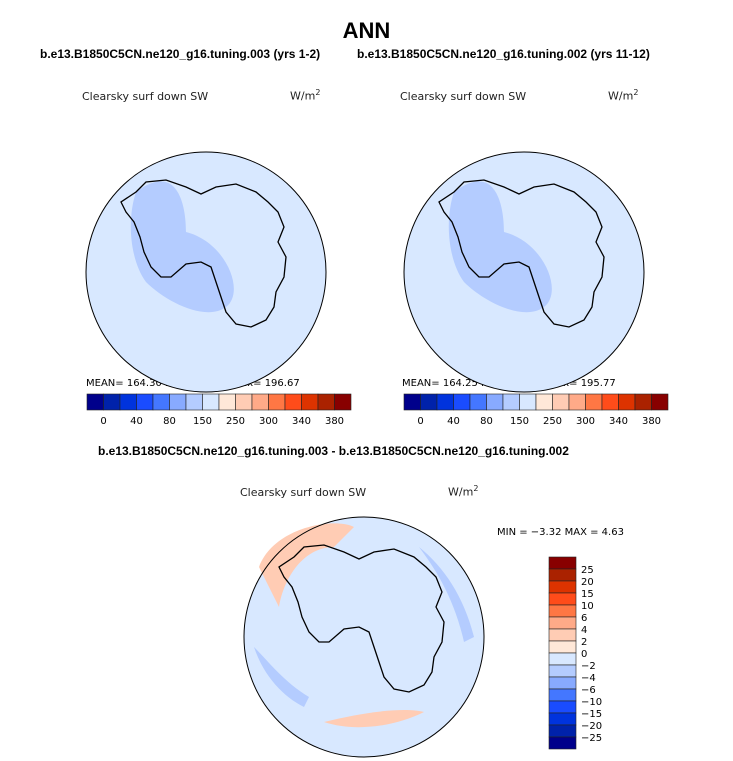  I want to click on colorbar-label-1: 150, so click(202, 421).